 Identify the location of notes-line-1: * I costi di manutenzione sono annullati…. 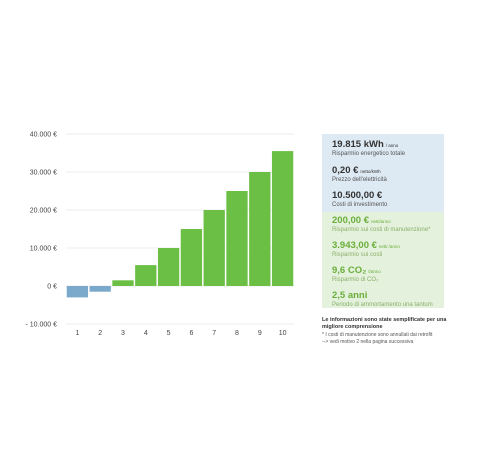
(377, 334).